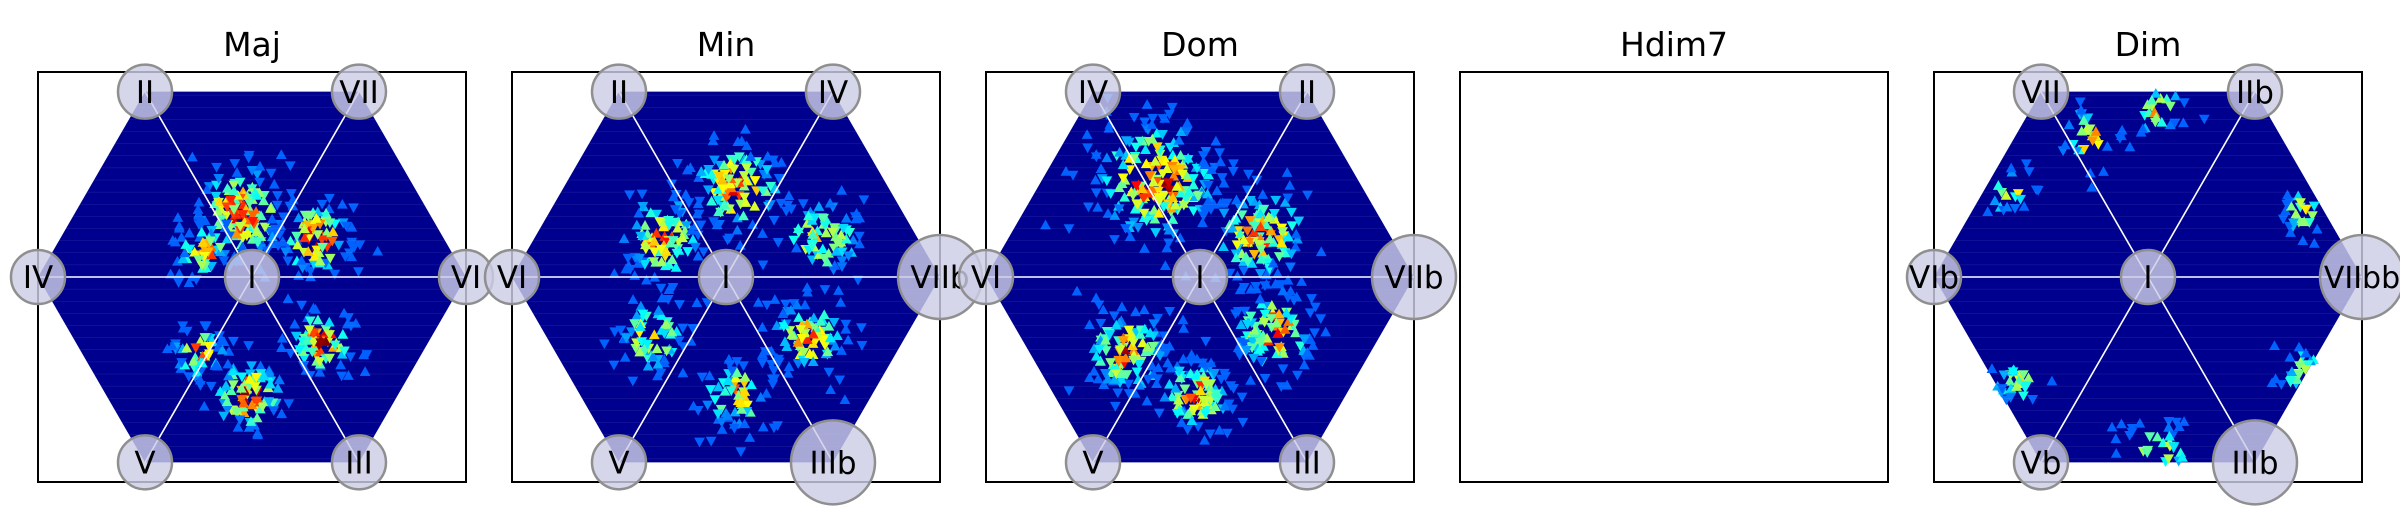 Image resolution: width=2400 pixels, height=520 pixels. What do you see at coordinates (145, 462) in the screenshot?
I see `node-v: V` at bounding box center [145, 462].